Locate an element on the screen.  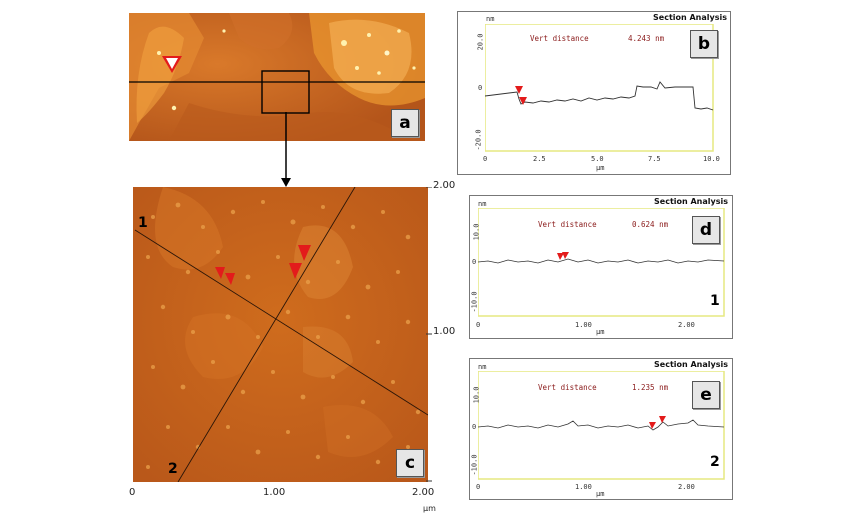
d-plot is located at coordinates (601, 262).